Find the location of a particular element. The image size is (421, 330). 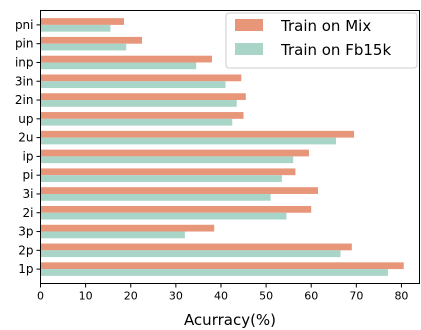

bar-3p-fb15k is located at coordinates (112, 235).